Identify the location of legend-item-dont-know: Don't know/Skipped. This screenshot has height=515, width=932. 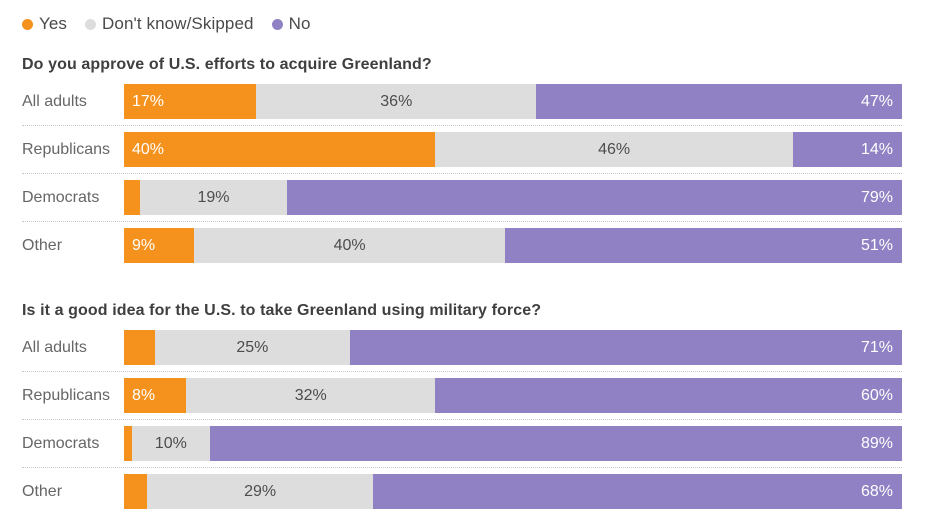
(169, 24).